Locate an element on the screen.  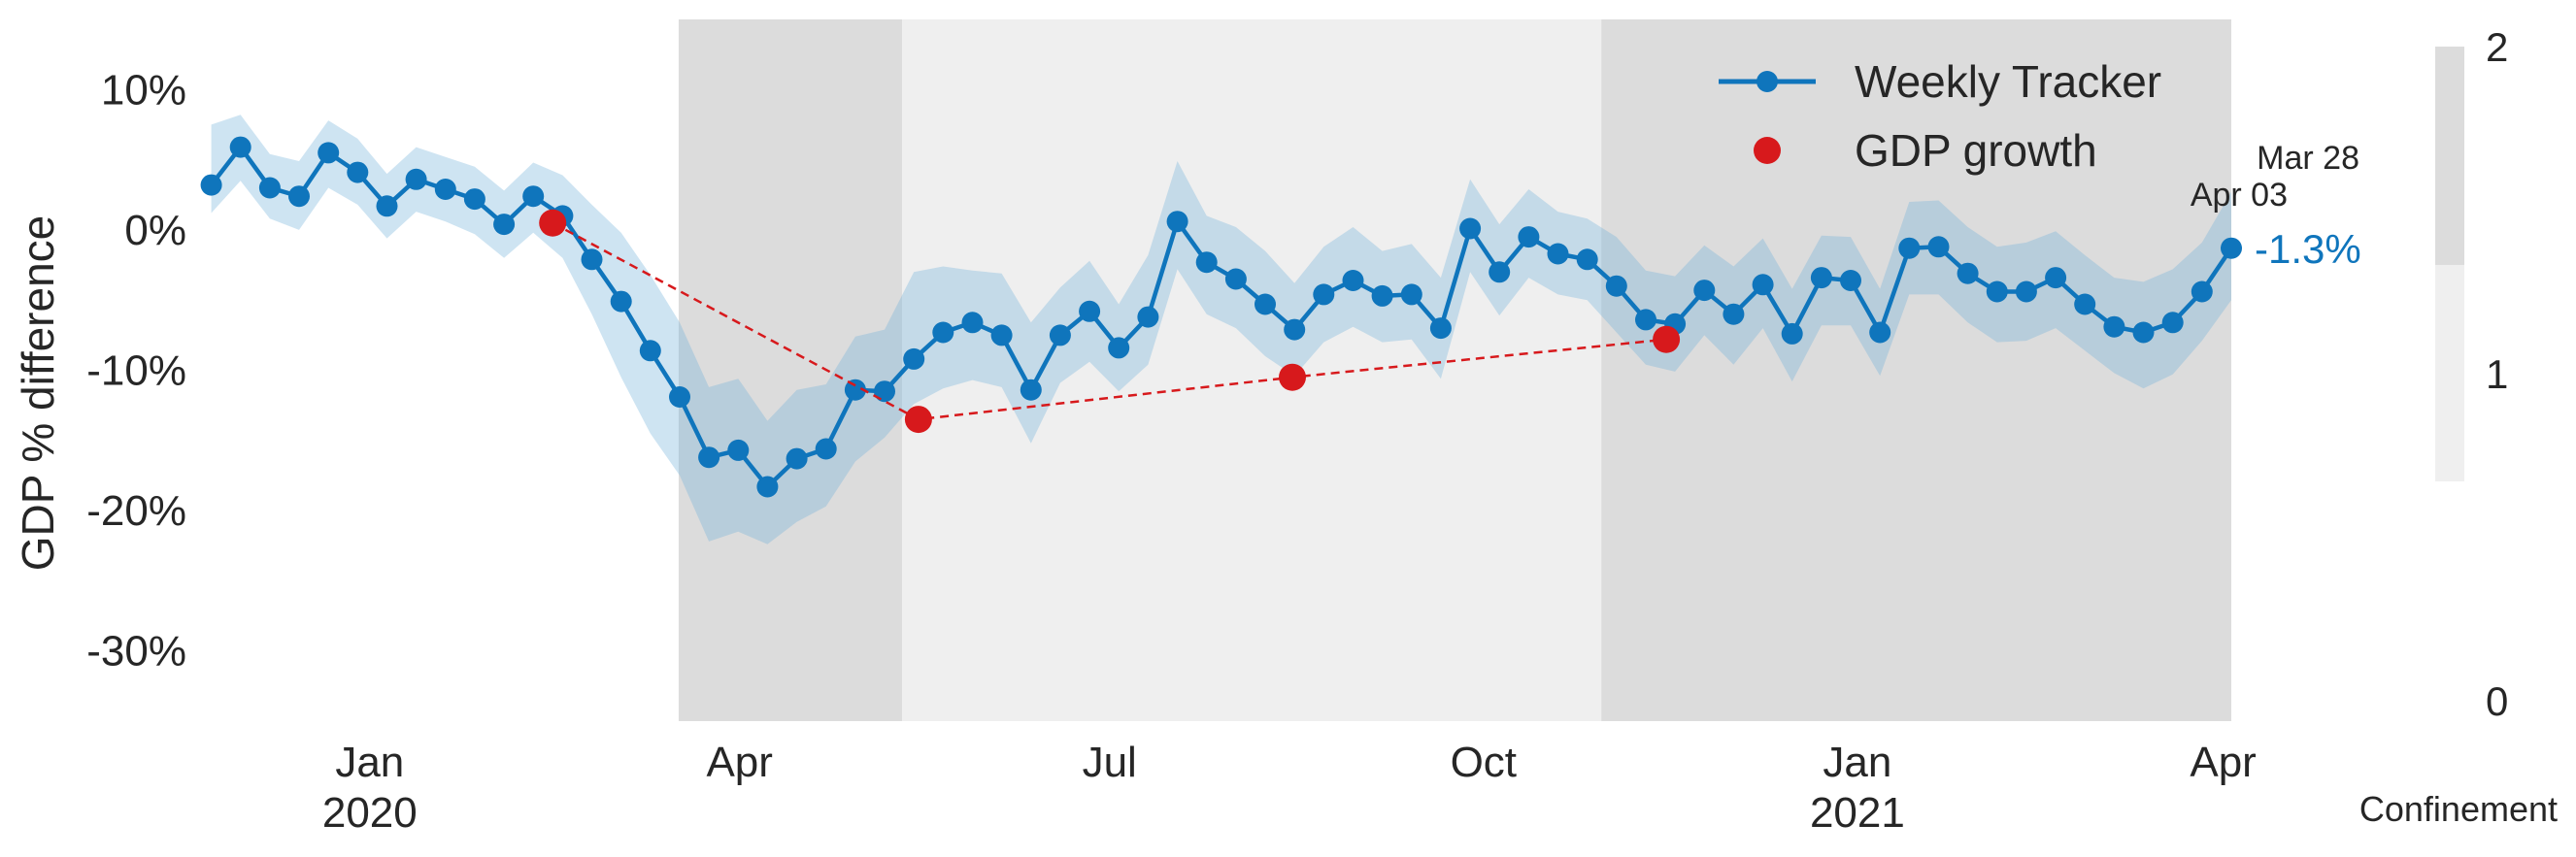
y-tick-label-0: 10% is located at coordinates (144, 90).